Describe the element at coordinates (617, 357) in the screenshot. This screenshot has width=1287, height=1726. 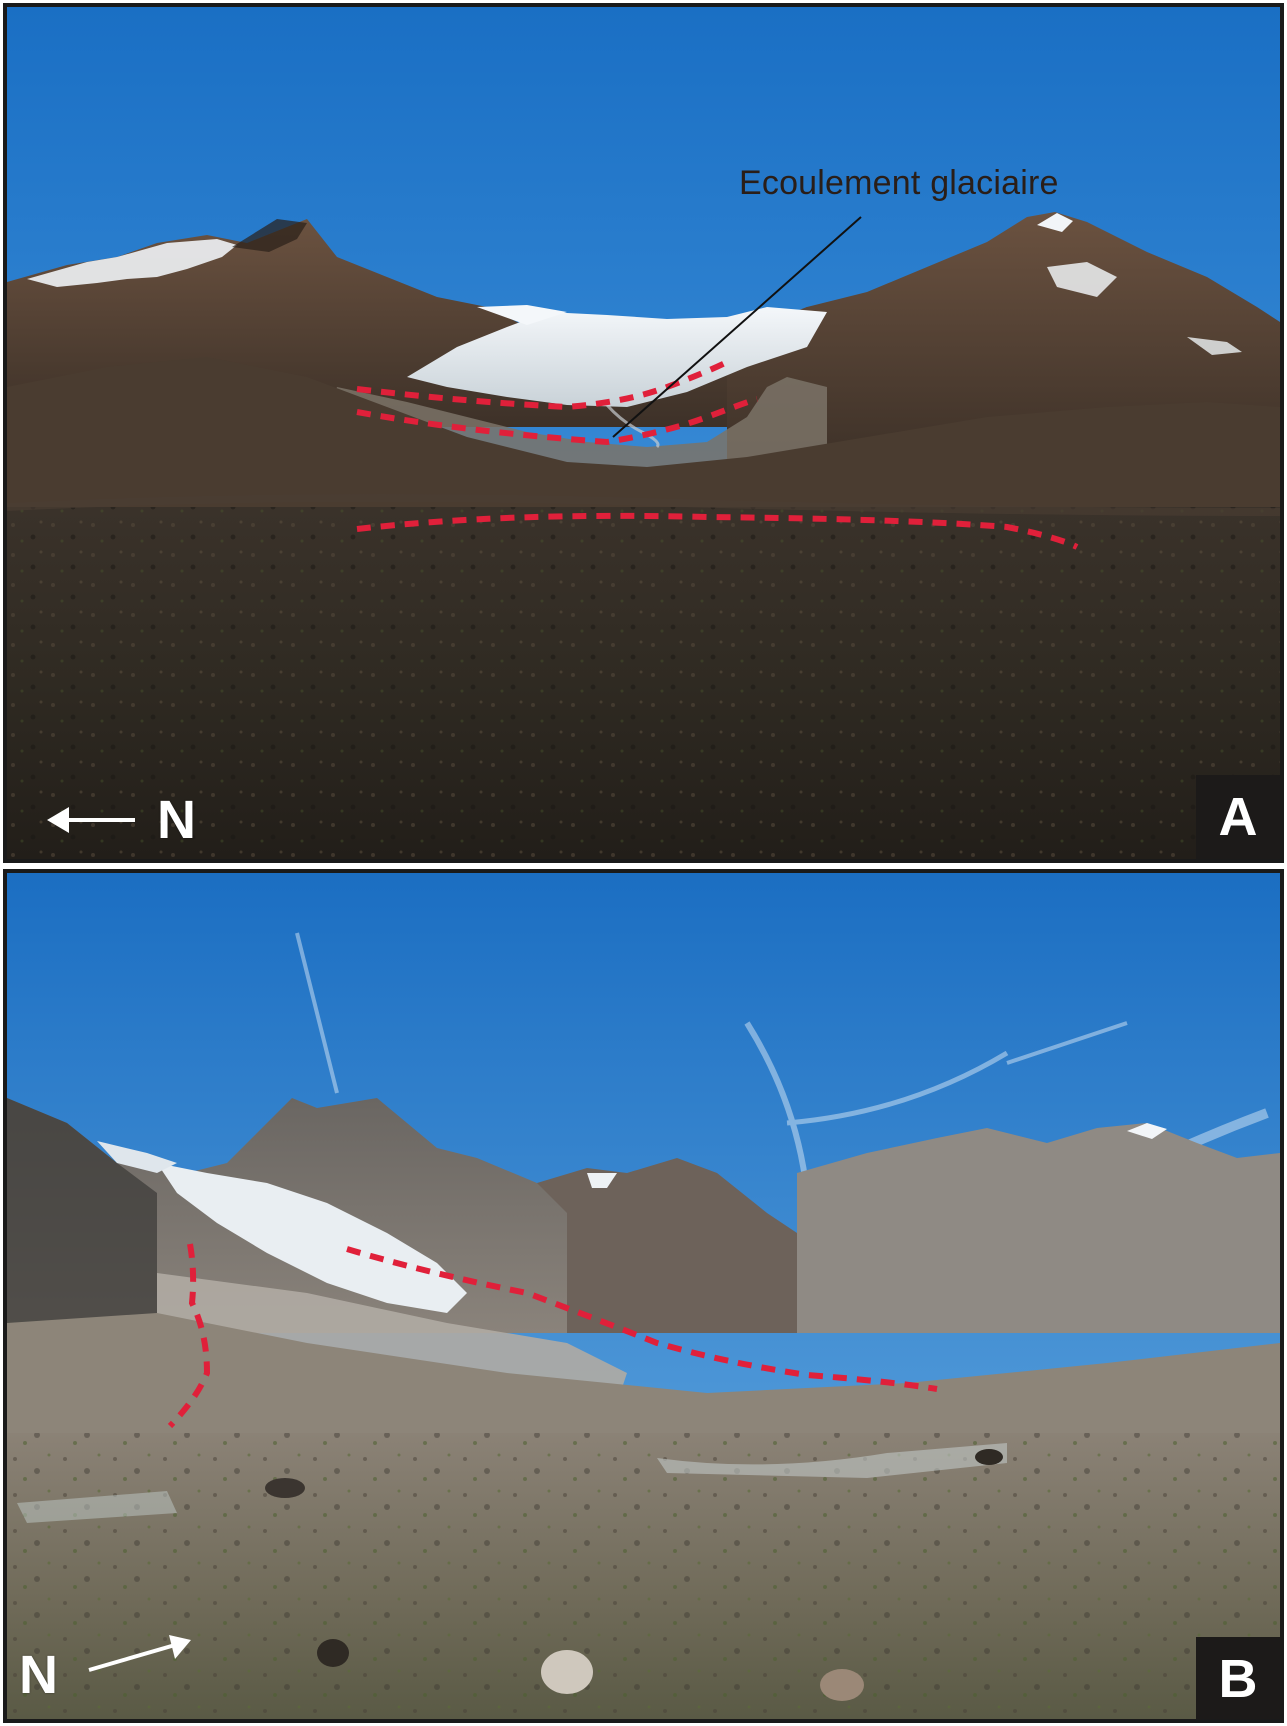
I see `glacier-ice-a` at that location.